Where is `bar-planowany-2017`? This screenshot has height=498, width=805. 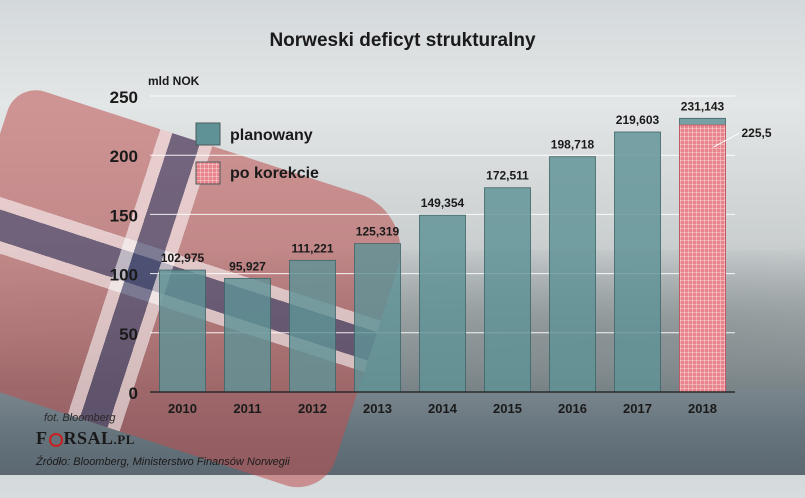 bar-planowany-2017 is located at coordinates (637, 262).